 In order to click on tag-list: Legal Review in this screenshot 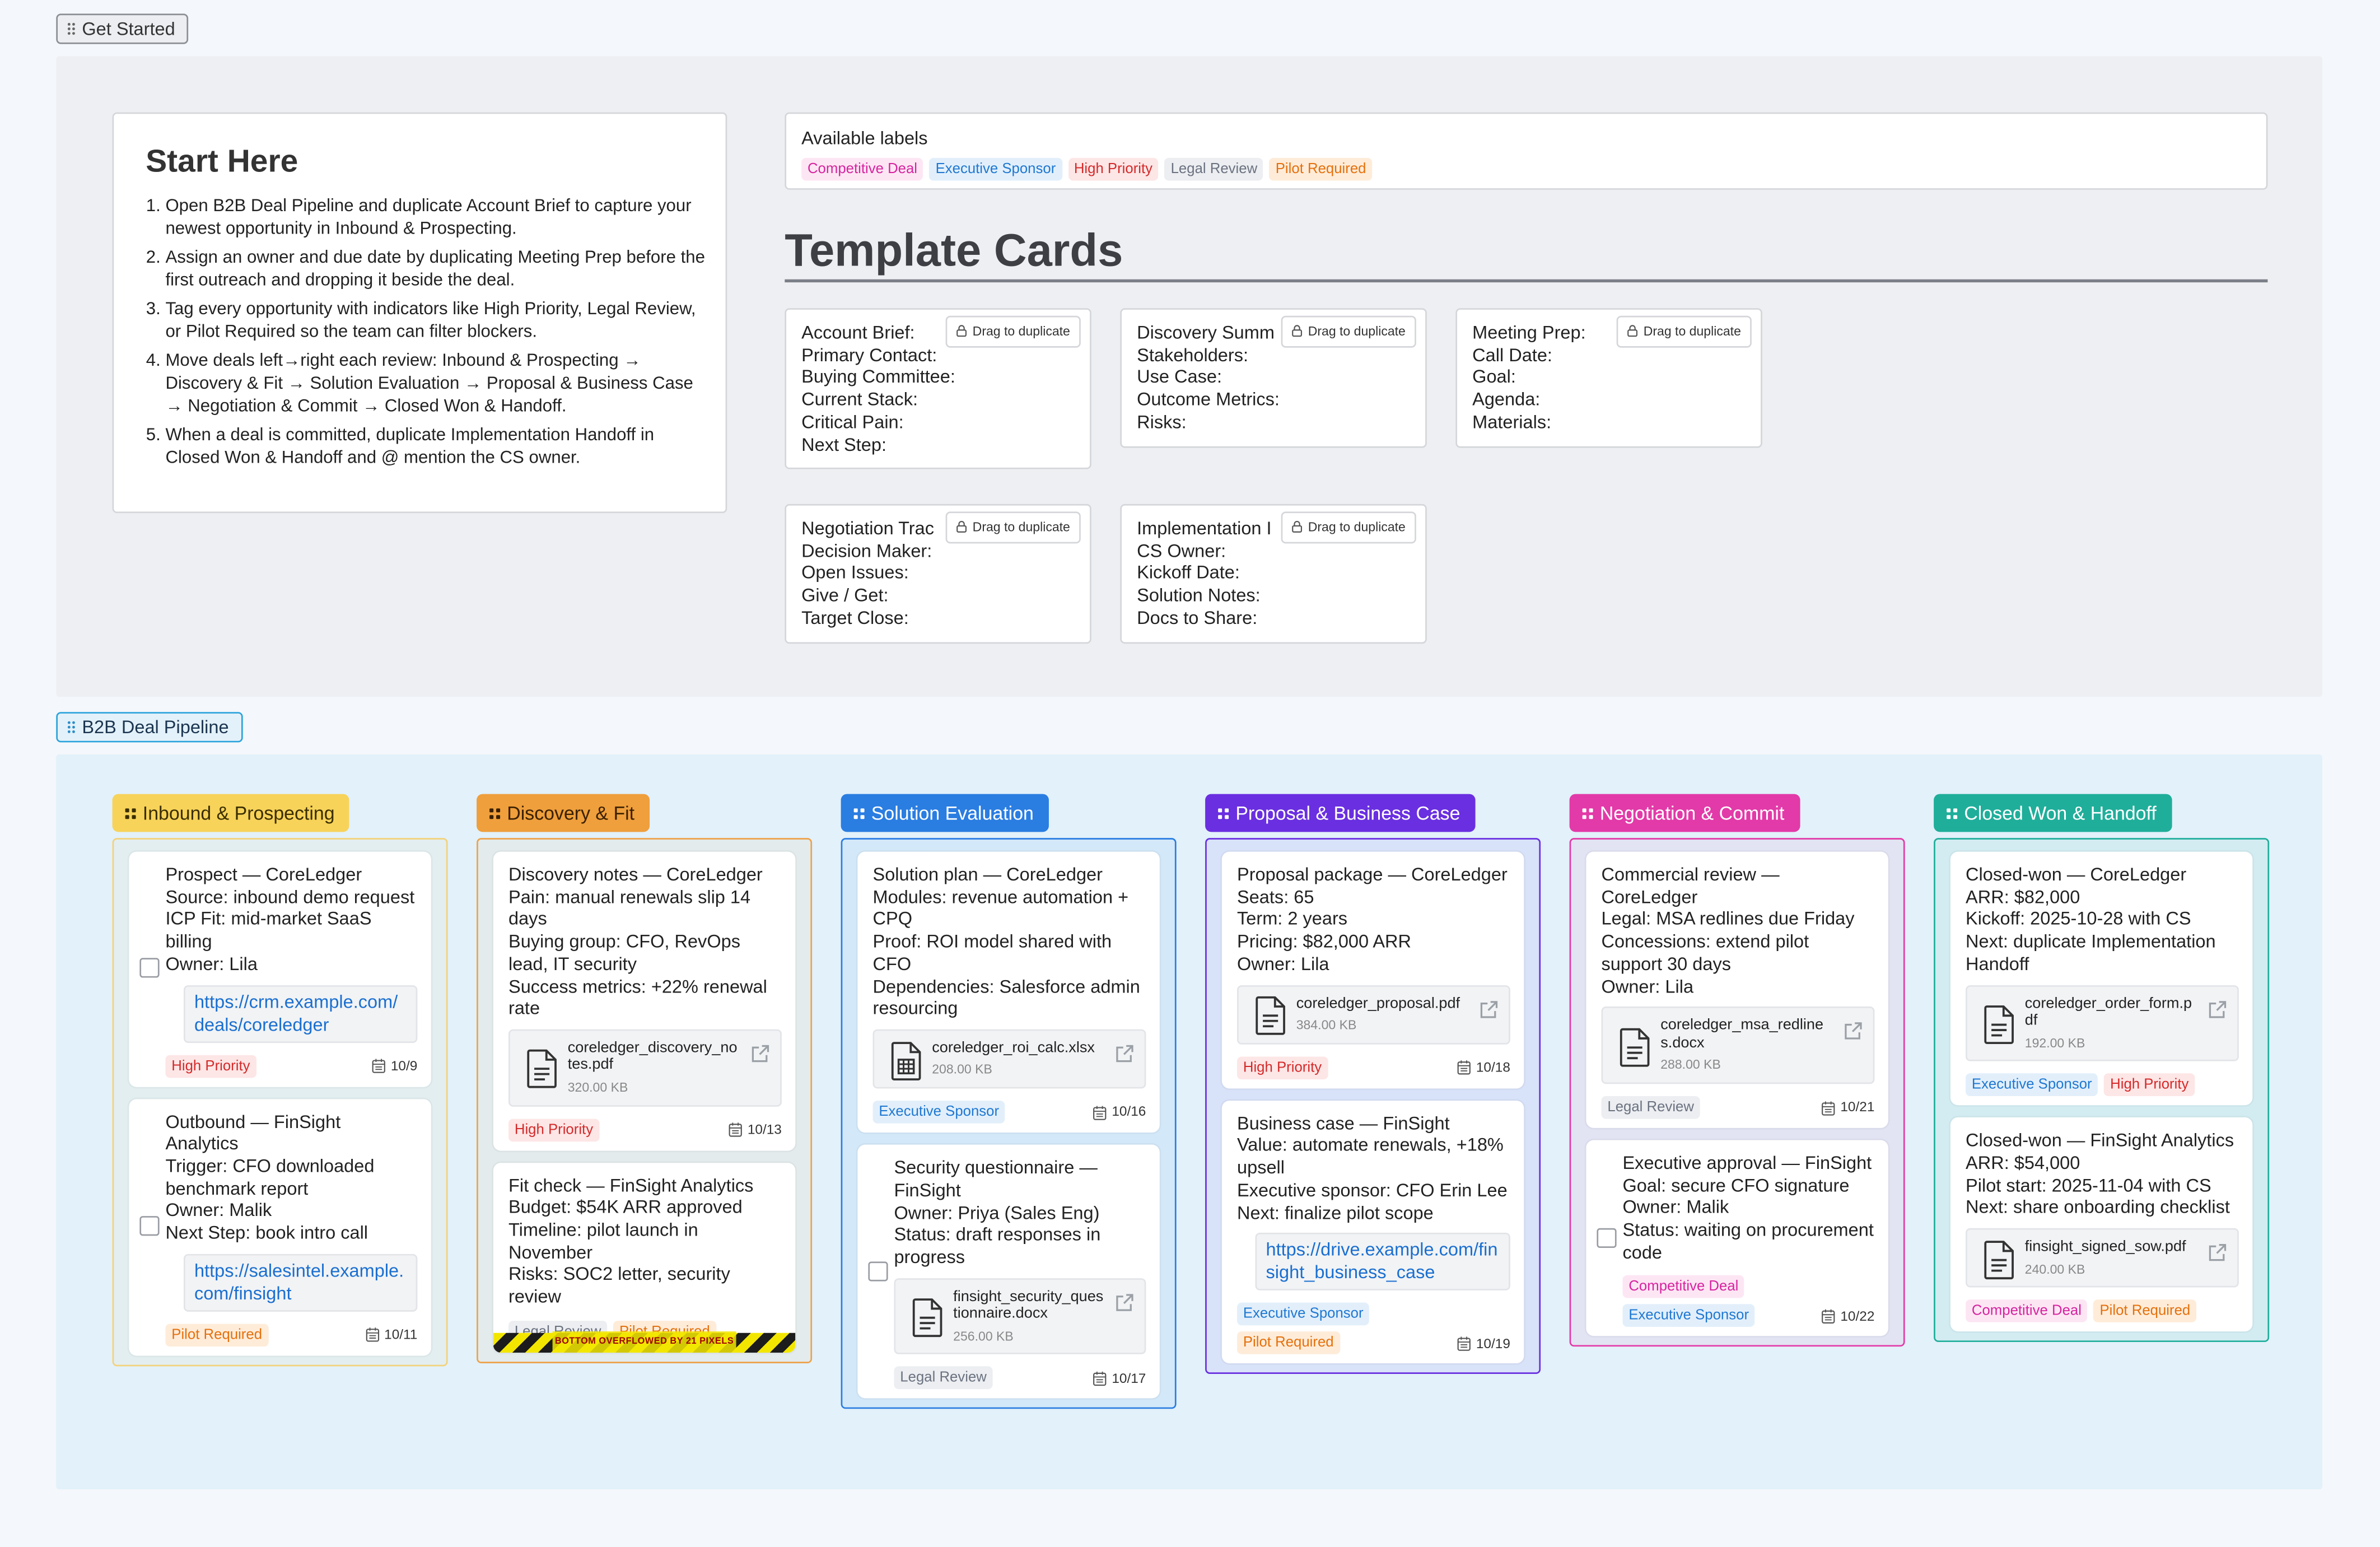, I will do `click(1651, 1107)`.